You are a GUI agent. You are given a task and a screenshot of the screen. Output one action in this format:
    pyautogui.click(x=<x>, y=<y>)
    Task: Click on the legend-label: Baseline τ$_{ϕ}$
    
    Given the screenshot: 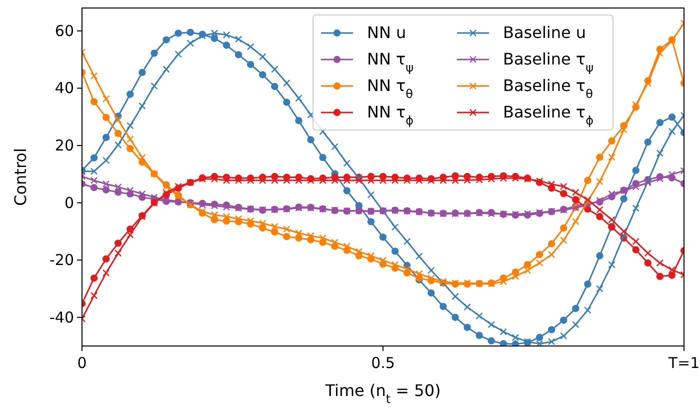 What is the action you would take?
    pyautogui.click(x=548, y=115)
    